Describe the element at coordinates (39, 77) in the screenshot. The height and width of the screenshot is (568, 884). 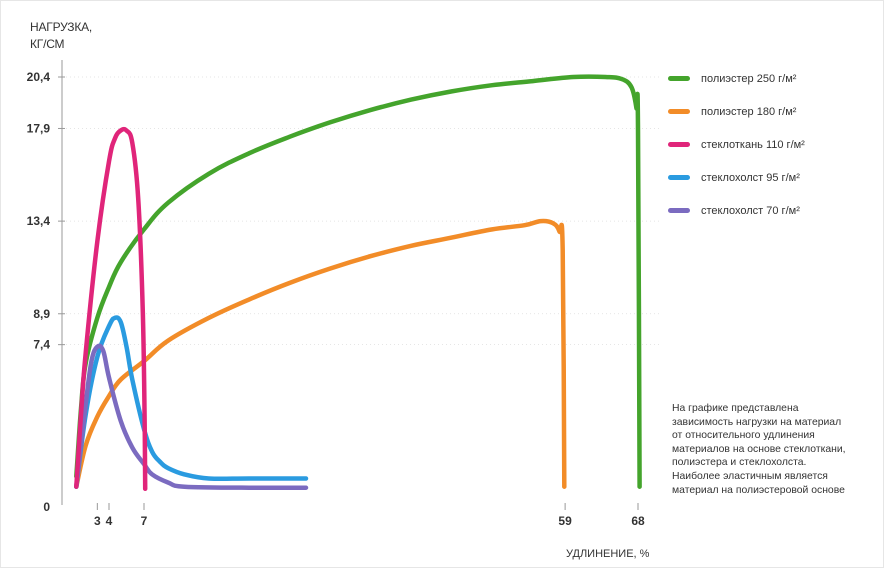
I see `y-tick-label: 20,4` at that location.